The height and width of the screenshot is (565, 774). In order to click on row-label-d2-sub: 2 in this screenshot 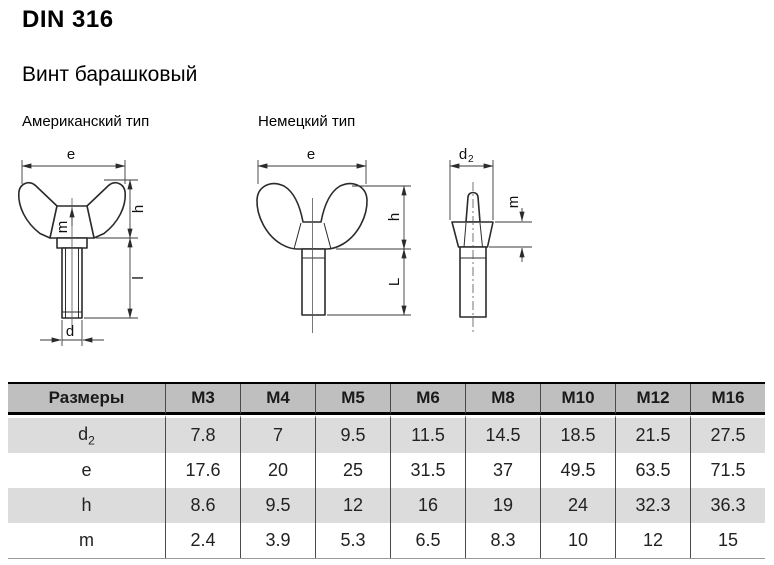, I will do `click(91, 440)`.